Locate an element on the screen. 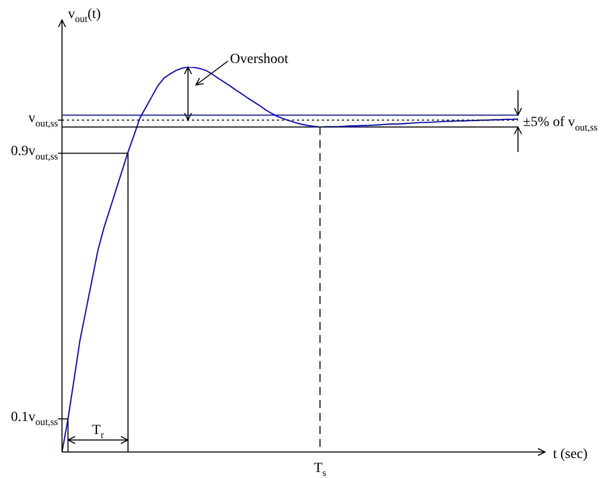  x-axis-title: t (sec) is located at coordinates (570, 454).